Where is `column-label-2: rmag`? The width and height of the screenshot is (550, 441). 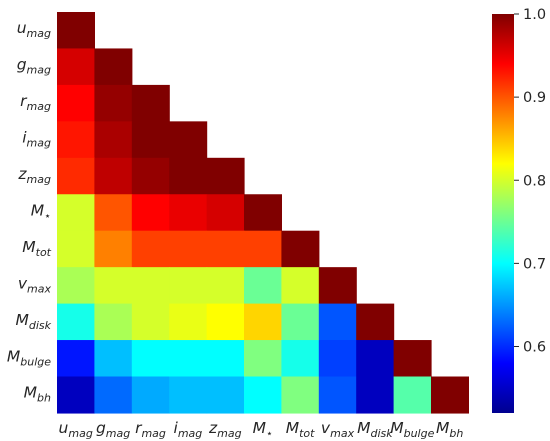
column-label-2: rmag is located at coordinates (150, 429).